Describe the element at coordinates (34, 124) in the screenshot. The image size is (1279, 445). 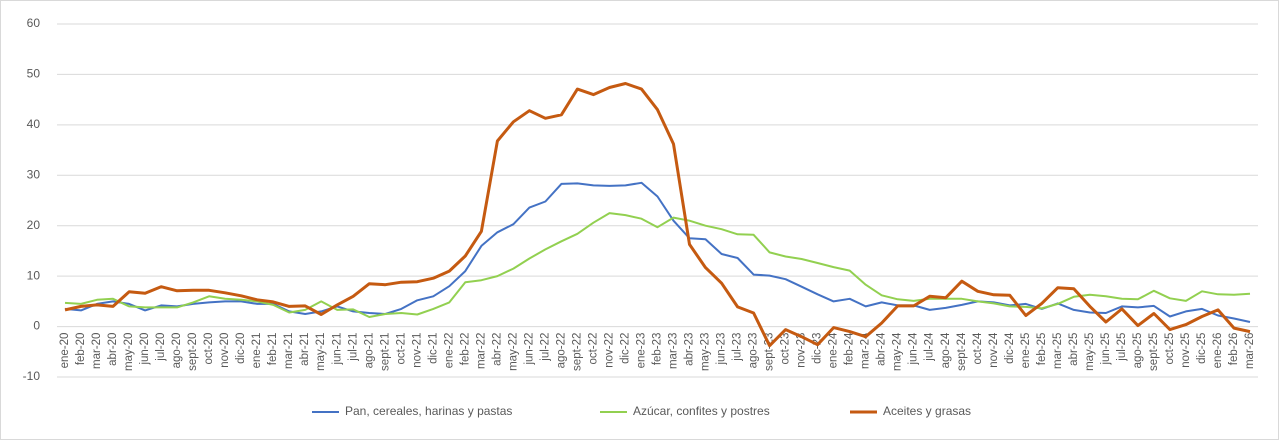
I see `y-tick-label: 40` at that location.